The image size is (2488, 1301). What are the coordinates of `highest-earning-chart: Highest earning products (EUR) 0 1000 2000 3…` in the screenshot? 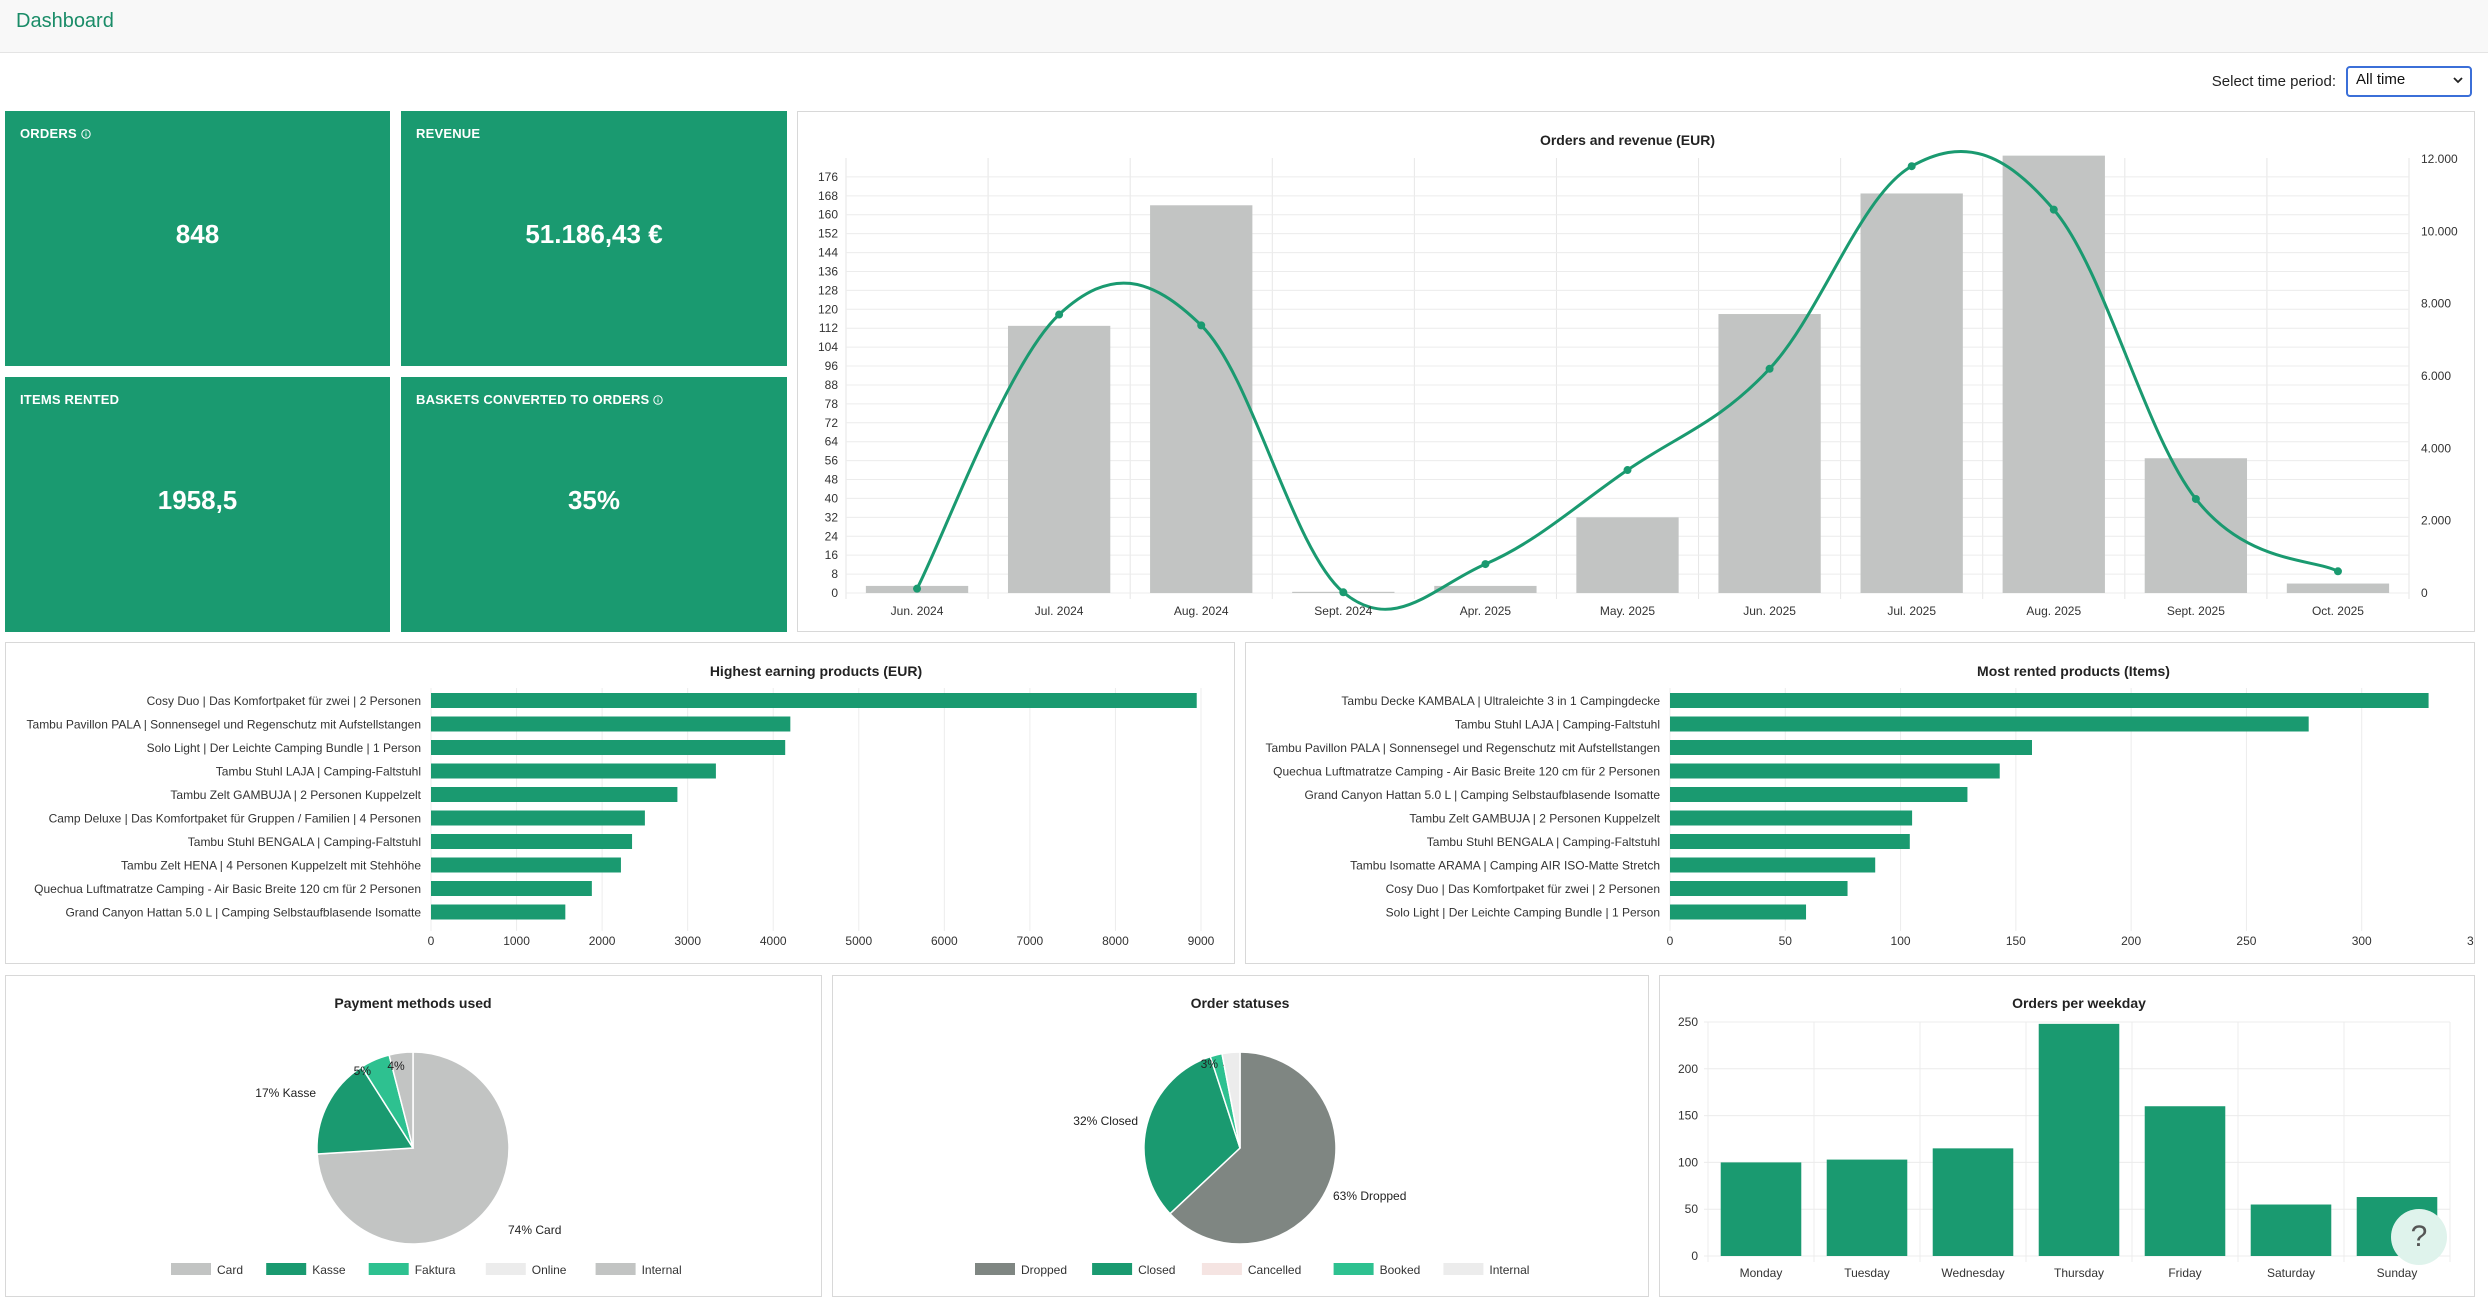 It's located at (621, 805).